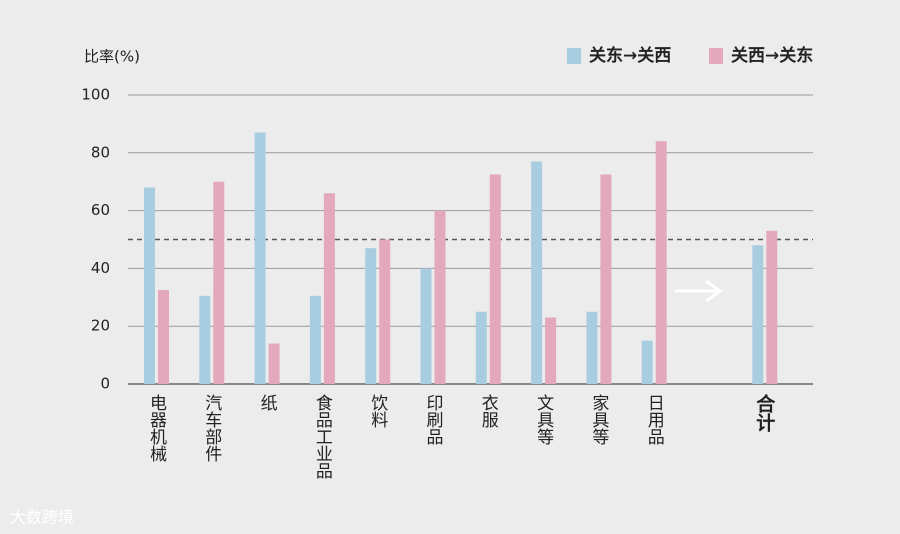 The height and width of the screenshot is (534, 900). Describe the element at coordinates (630, 55) in the screenshot. I see `legend-label: 关东→关西` at that location.